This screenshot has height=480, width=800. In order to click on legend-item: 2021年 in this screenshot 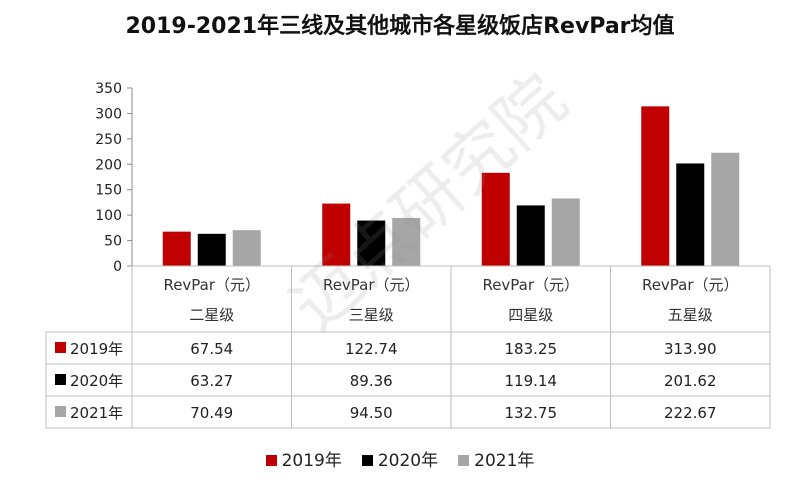, I will do `click(496, 458)`.